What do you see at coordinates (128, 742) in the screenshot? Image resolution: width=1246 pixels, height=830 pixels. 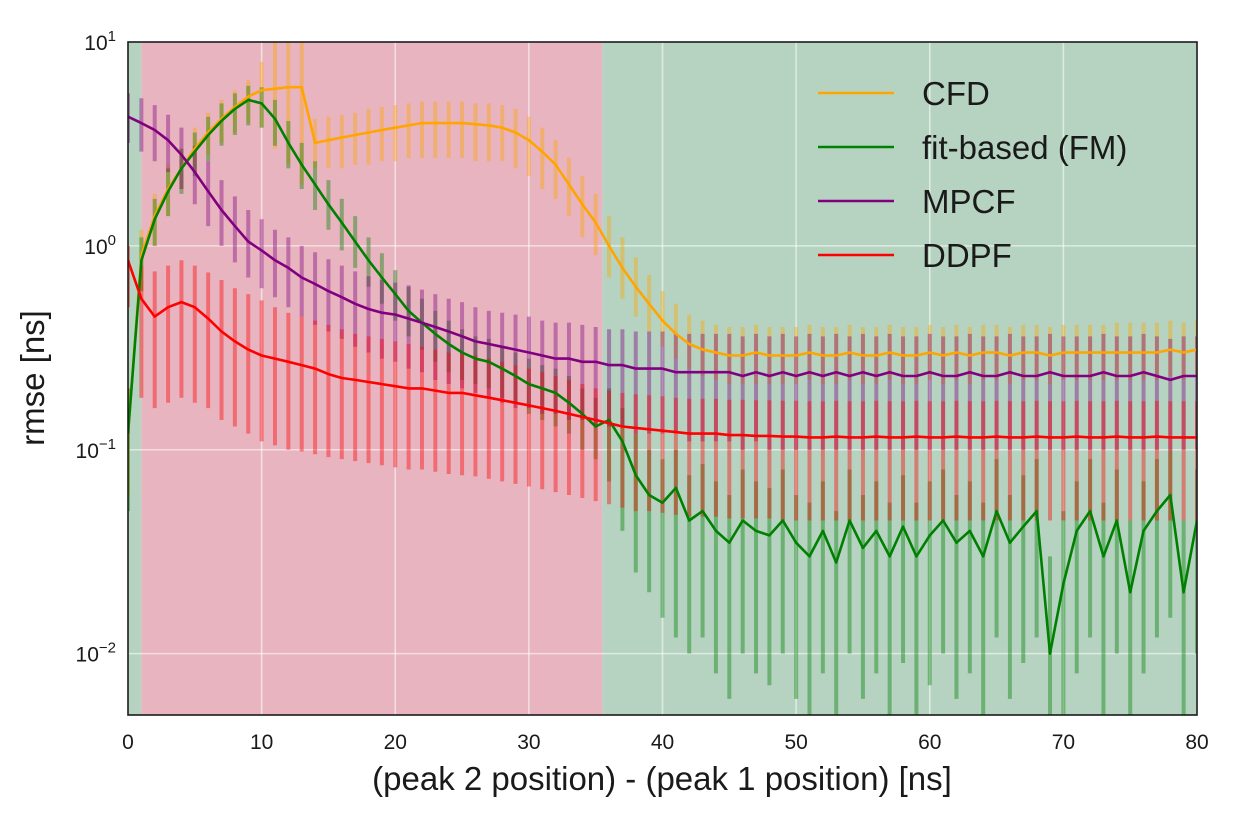 I see `x-tick-label: 0` at bounding box center [128, 742].